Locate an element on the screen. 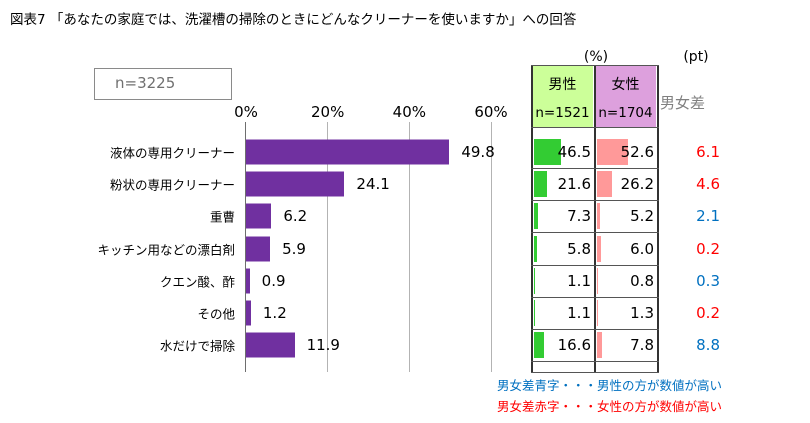 This screenshot has width=810, height=423. table-border-top is located at coordinates (595, 65).